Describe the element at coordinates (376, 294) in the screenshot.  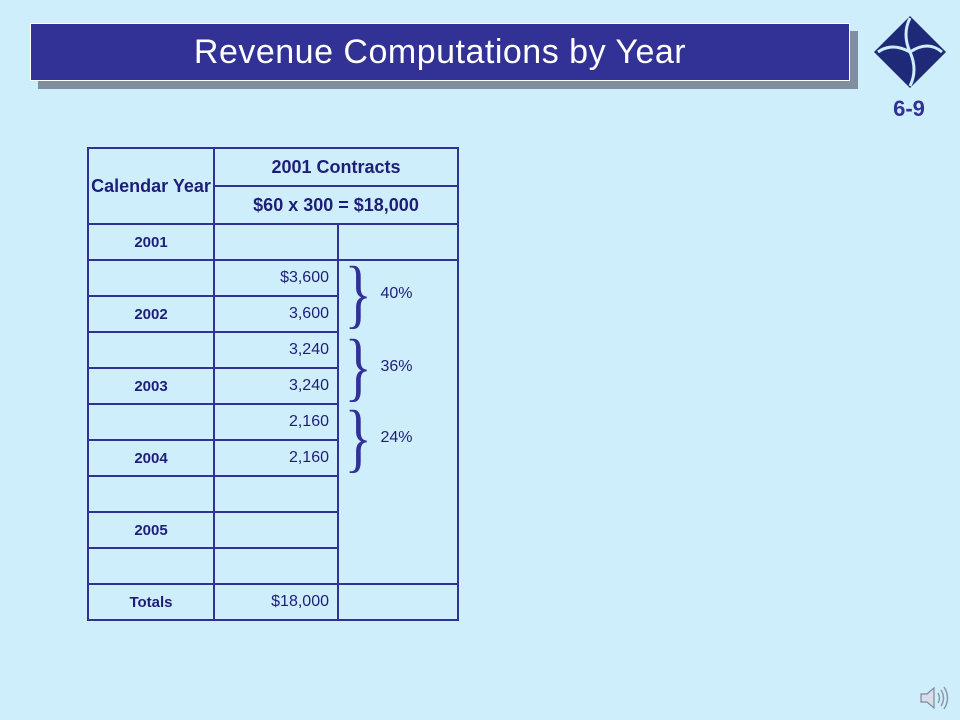
I see `brace-group-1: } 40%` at that location.